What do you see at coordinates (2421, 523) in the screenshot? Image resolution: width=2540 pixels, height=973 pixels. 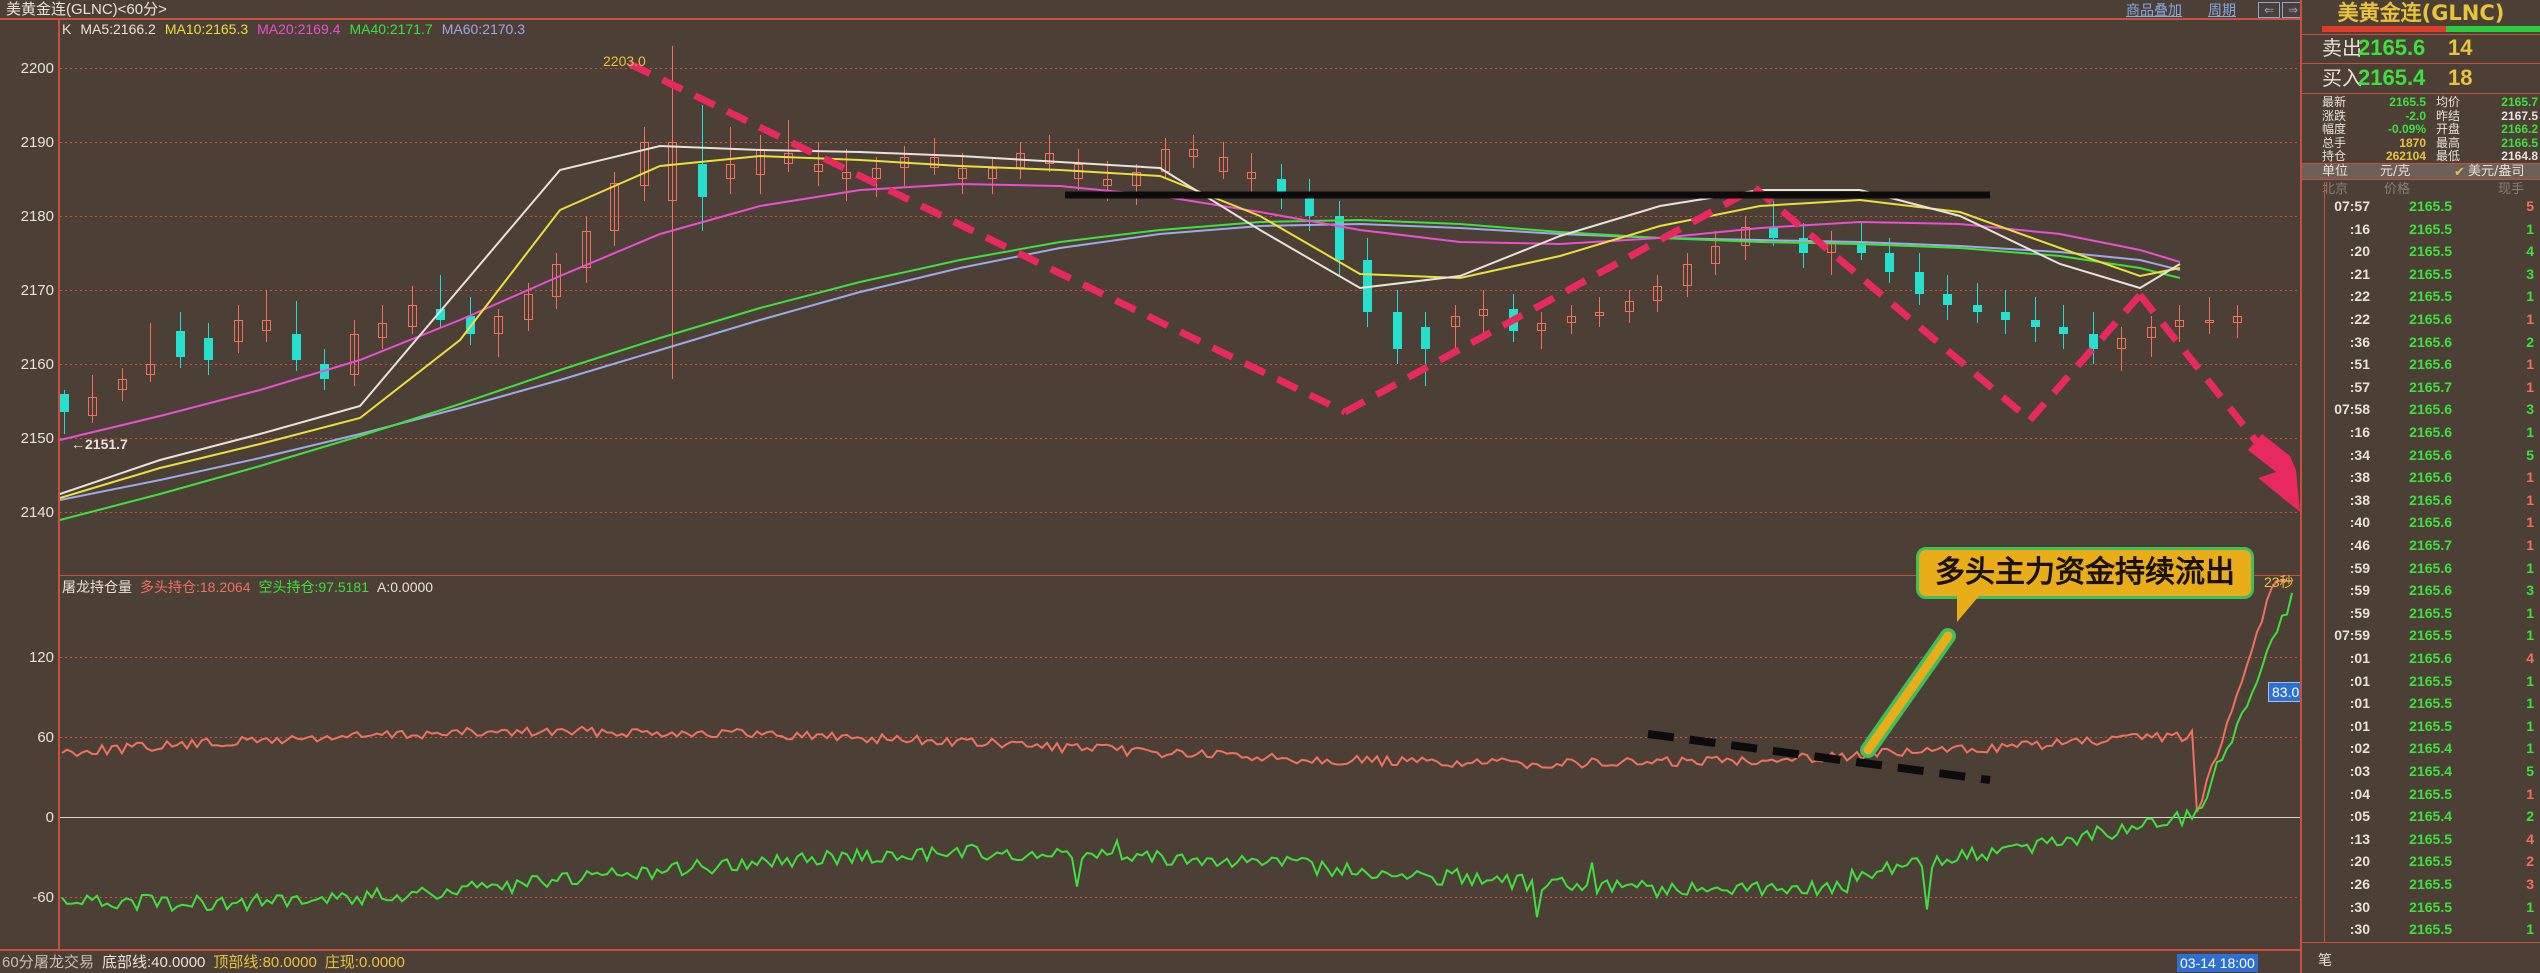 I see `tick-row: :40 2165.6 1` at bounding box center [2421, 523].